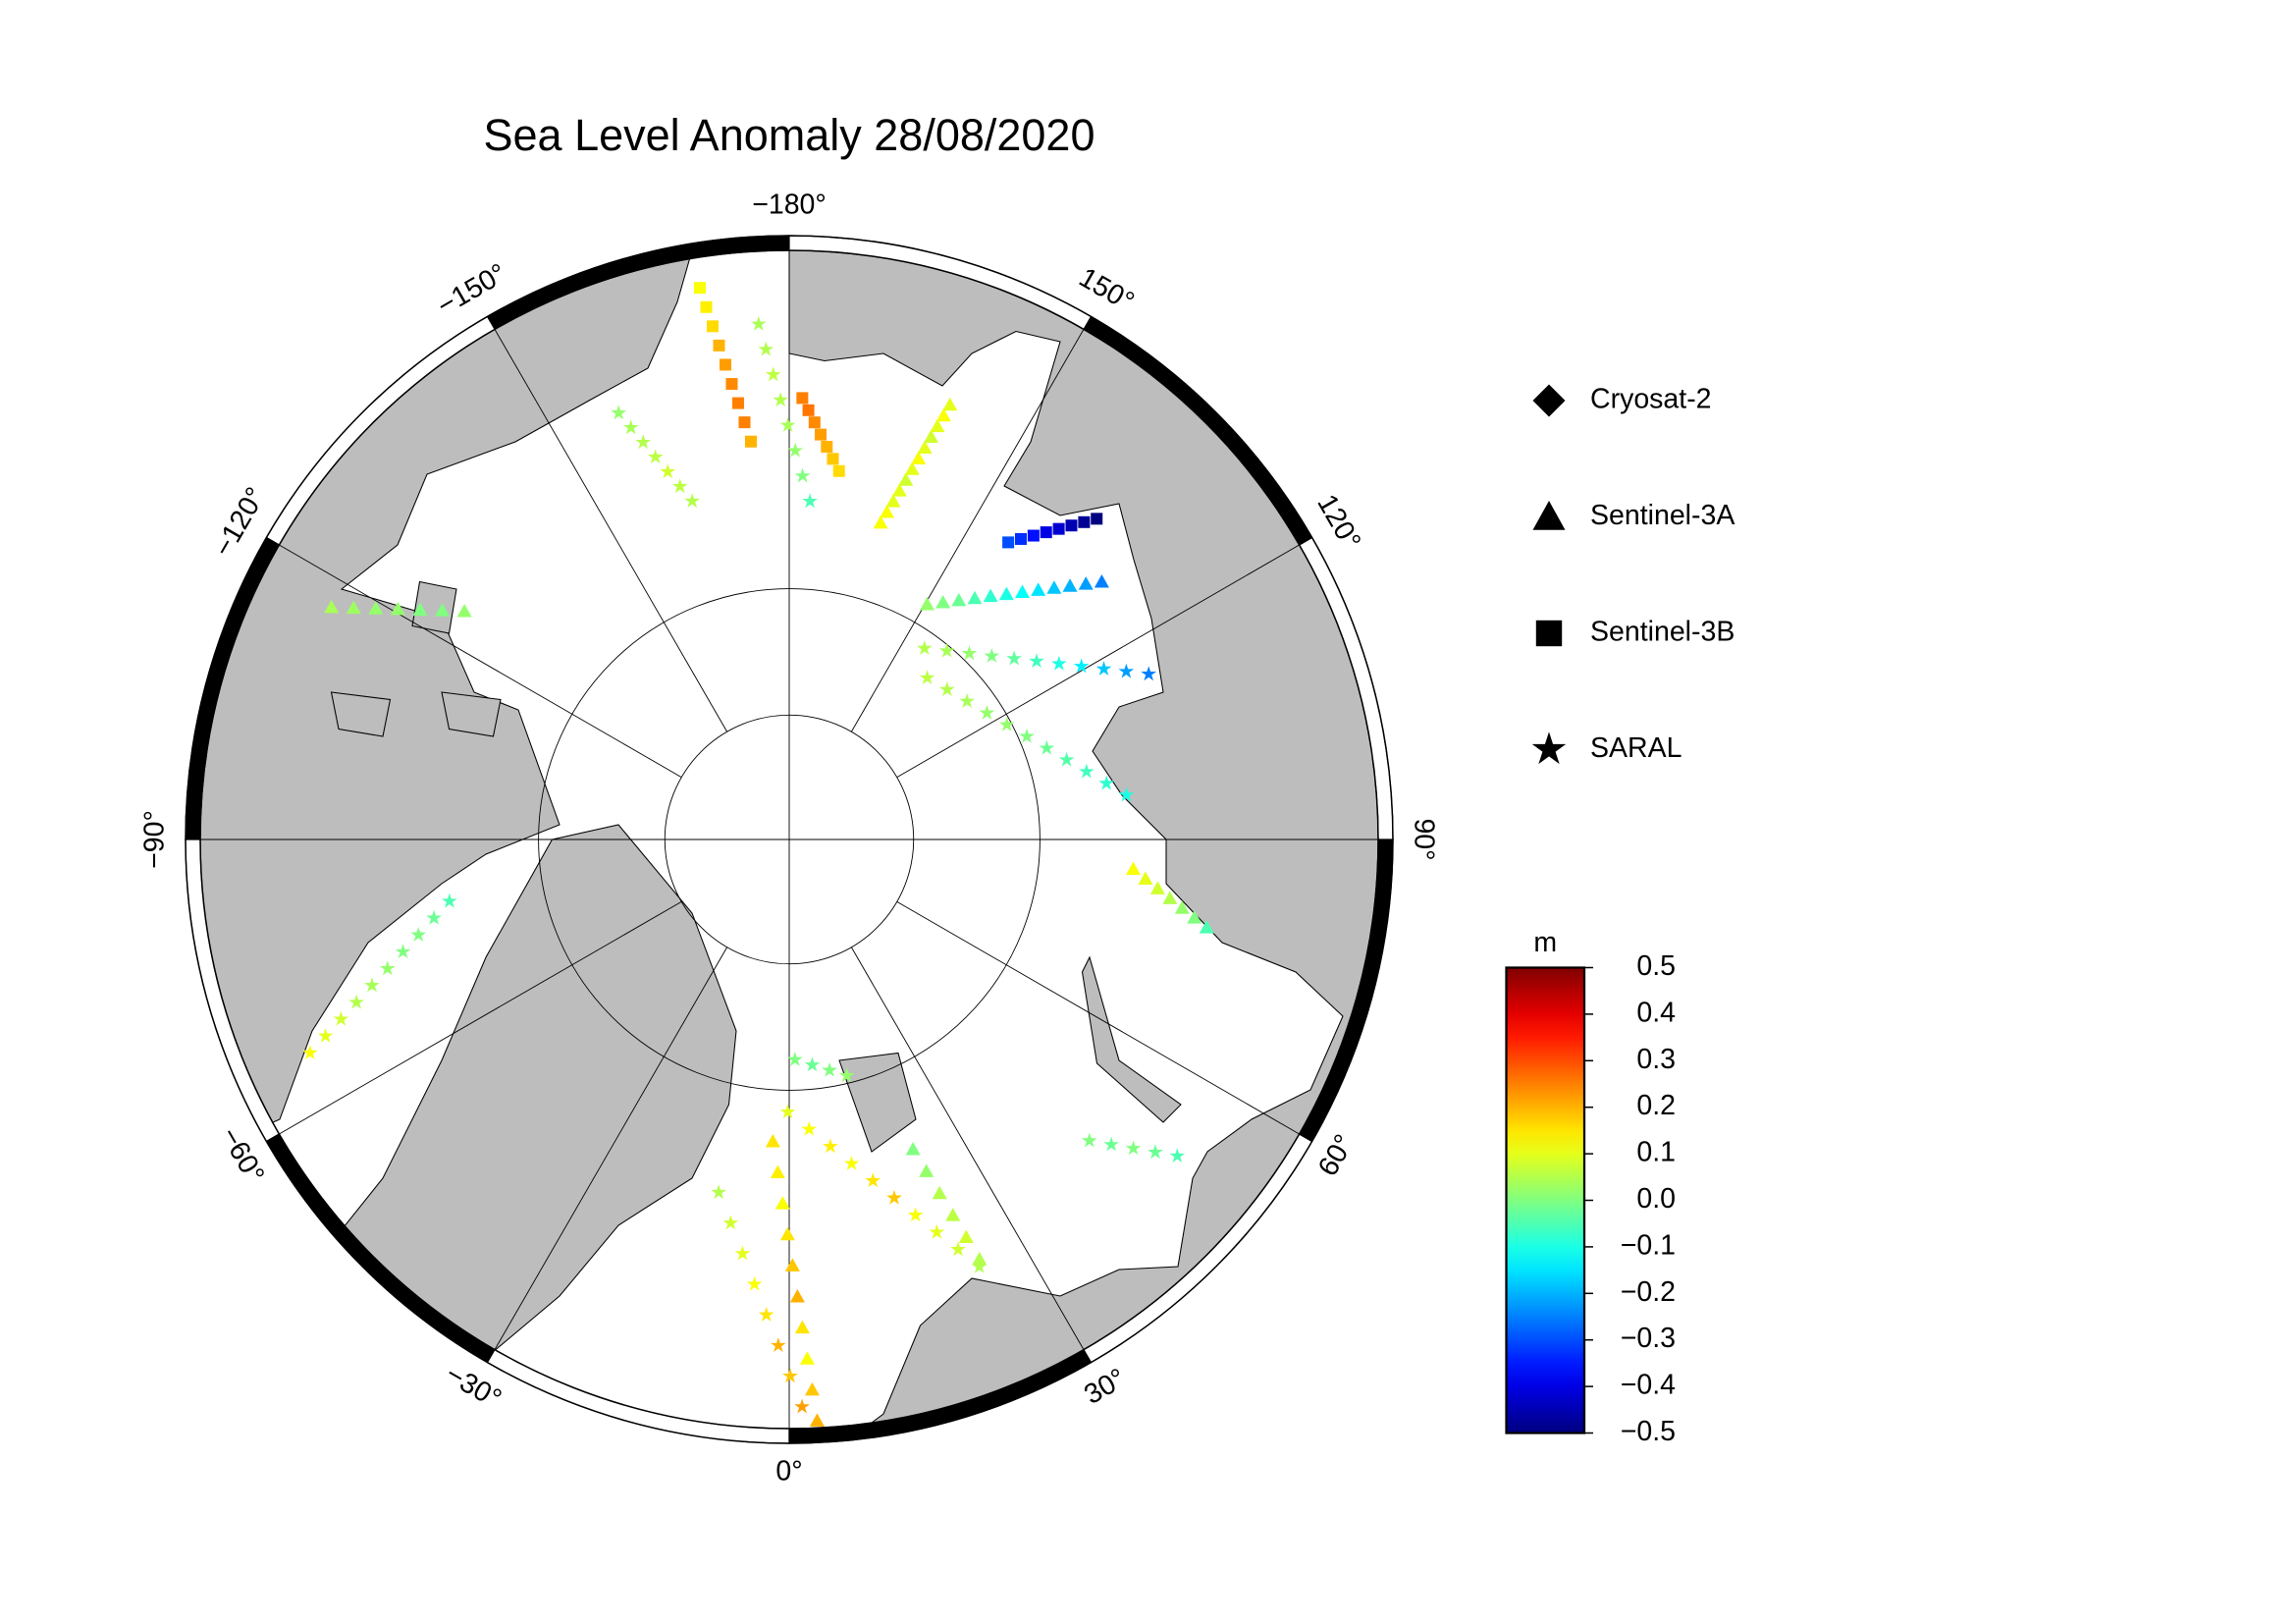  Describe the element at coordinates (1651, 400) in the screenshot. I see `legend-label: Cryosat-2` at that location.